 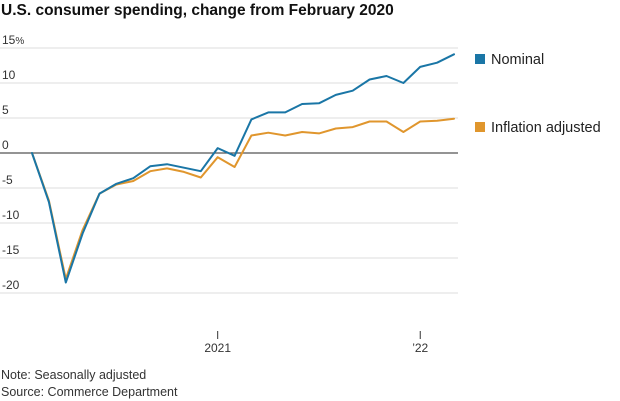 What do you see at coordinates (7, 180) in the screenshot?
I see `y-tick-label: -5` at bounding box center [7, 180].